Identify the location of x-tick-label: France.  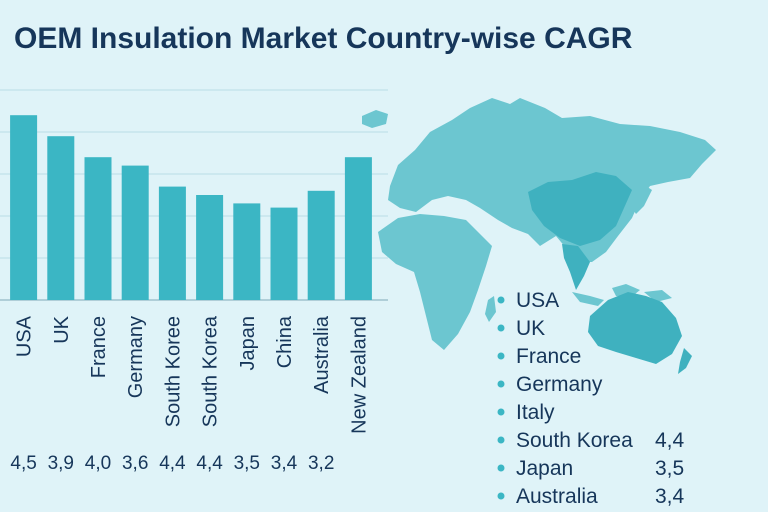
(99, 347).